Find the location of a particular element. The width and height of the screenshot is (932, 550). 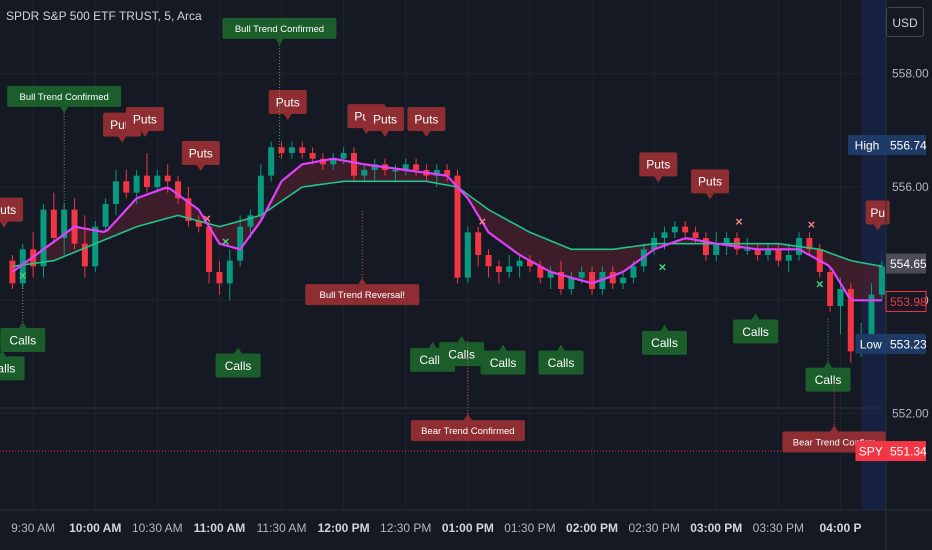

currency-button: USD is located at coordinates (905, 22).